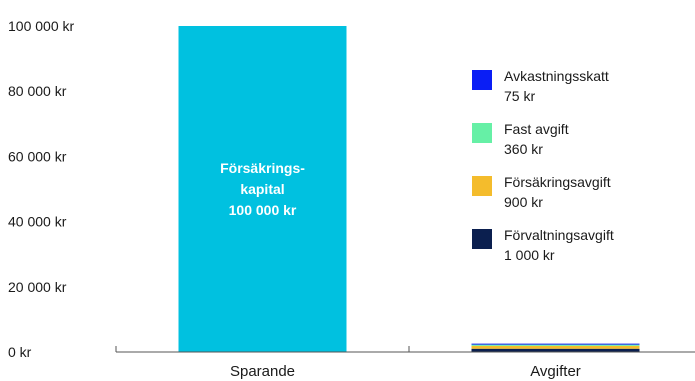 The height and width of the screenshot is (381, 695). Describe the element at coordinates (520, 96) in the screenshot. I see `legend-amount: 75 kr` at that location.